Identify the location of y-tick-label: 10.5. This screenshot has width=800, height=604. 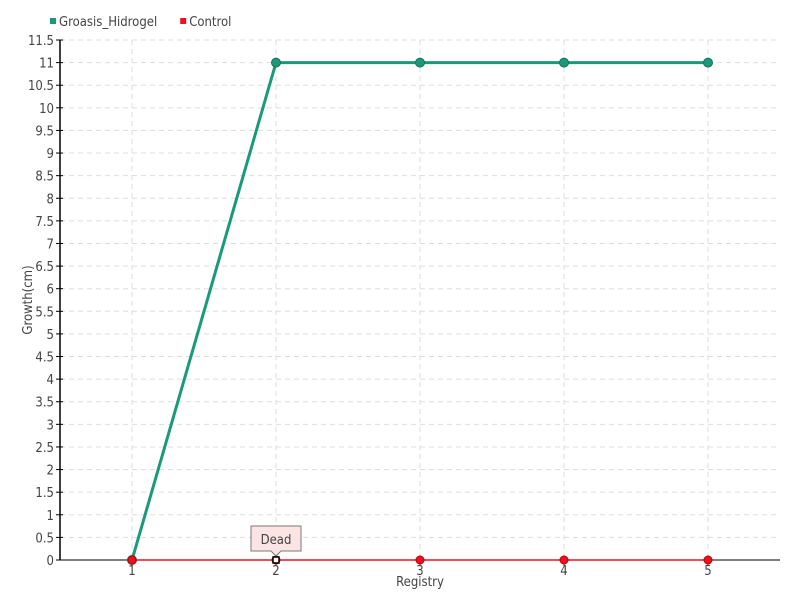
(41, 86).